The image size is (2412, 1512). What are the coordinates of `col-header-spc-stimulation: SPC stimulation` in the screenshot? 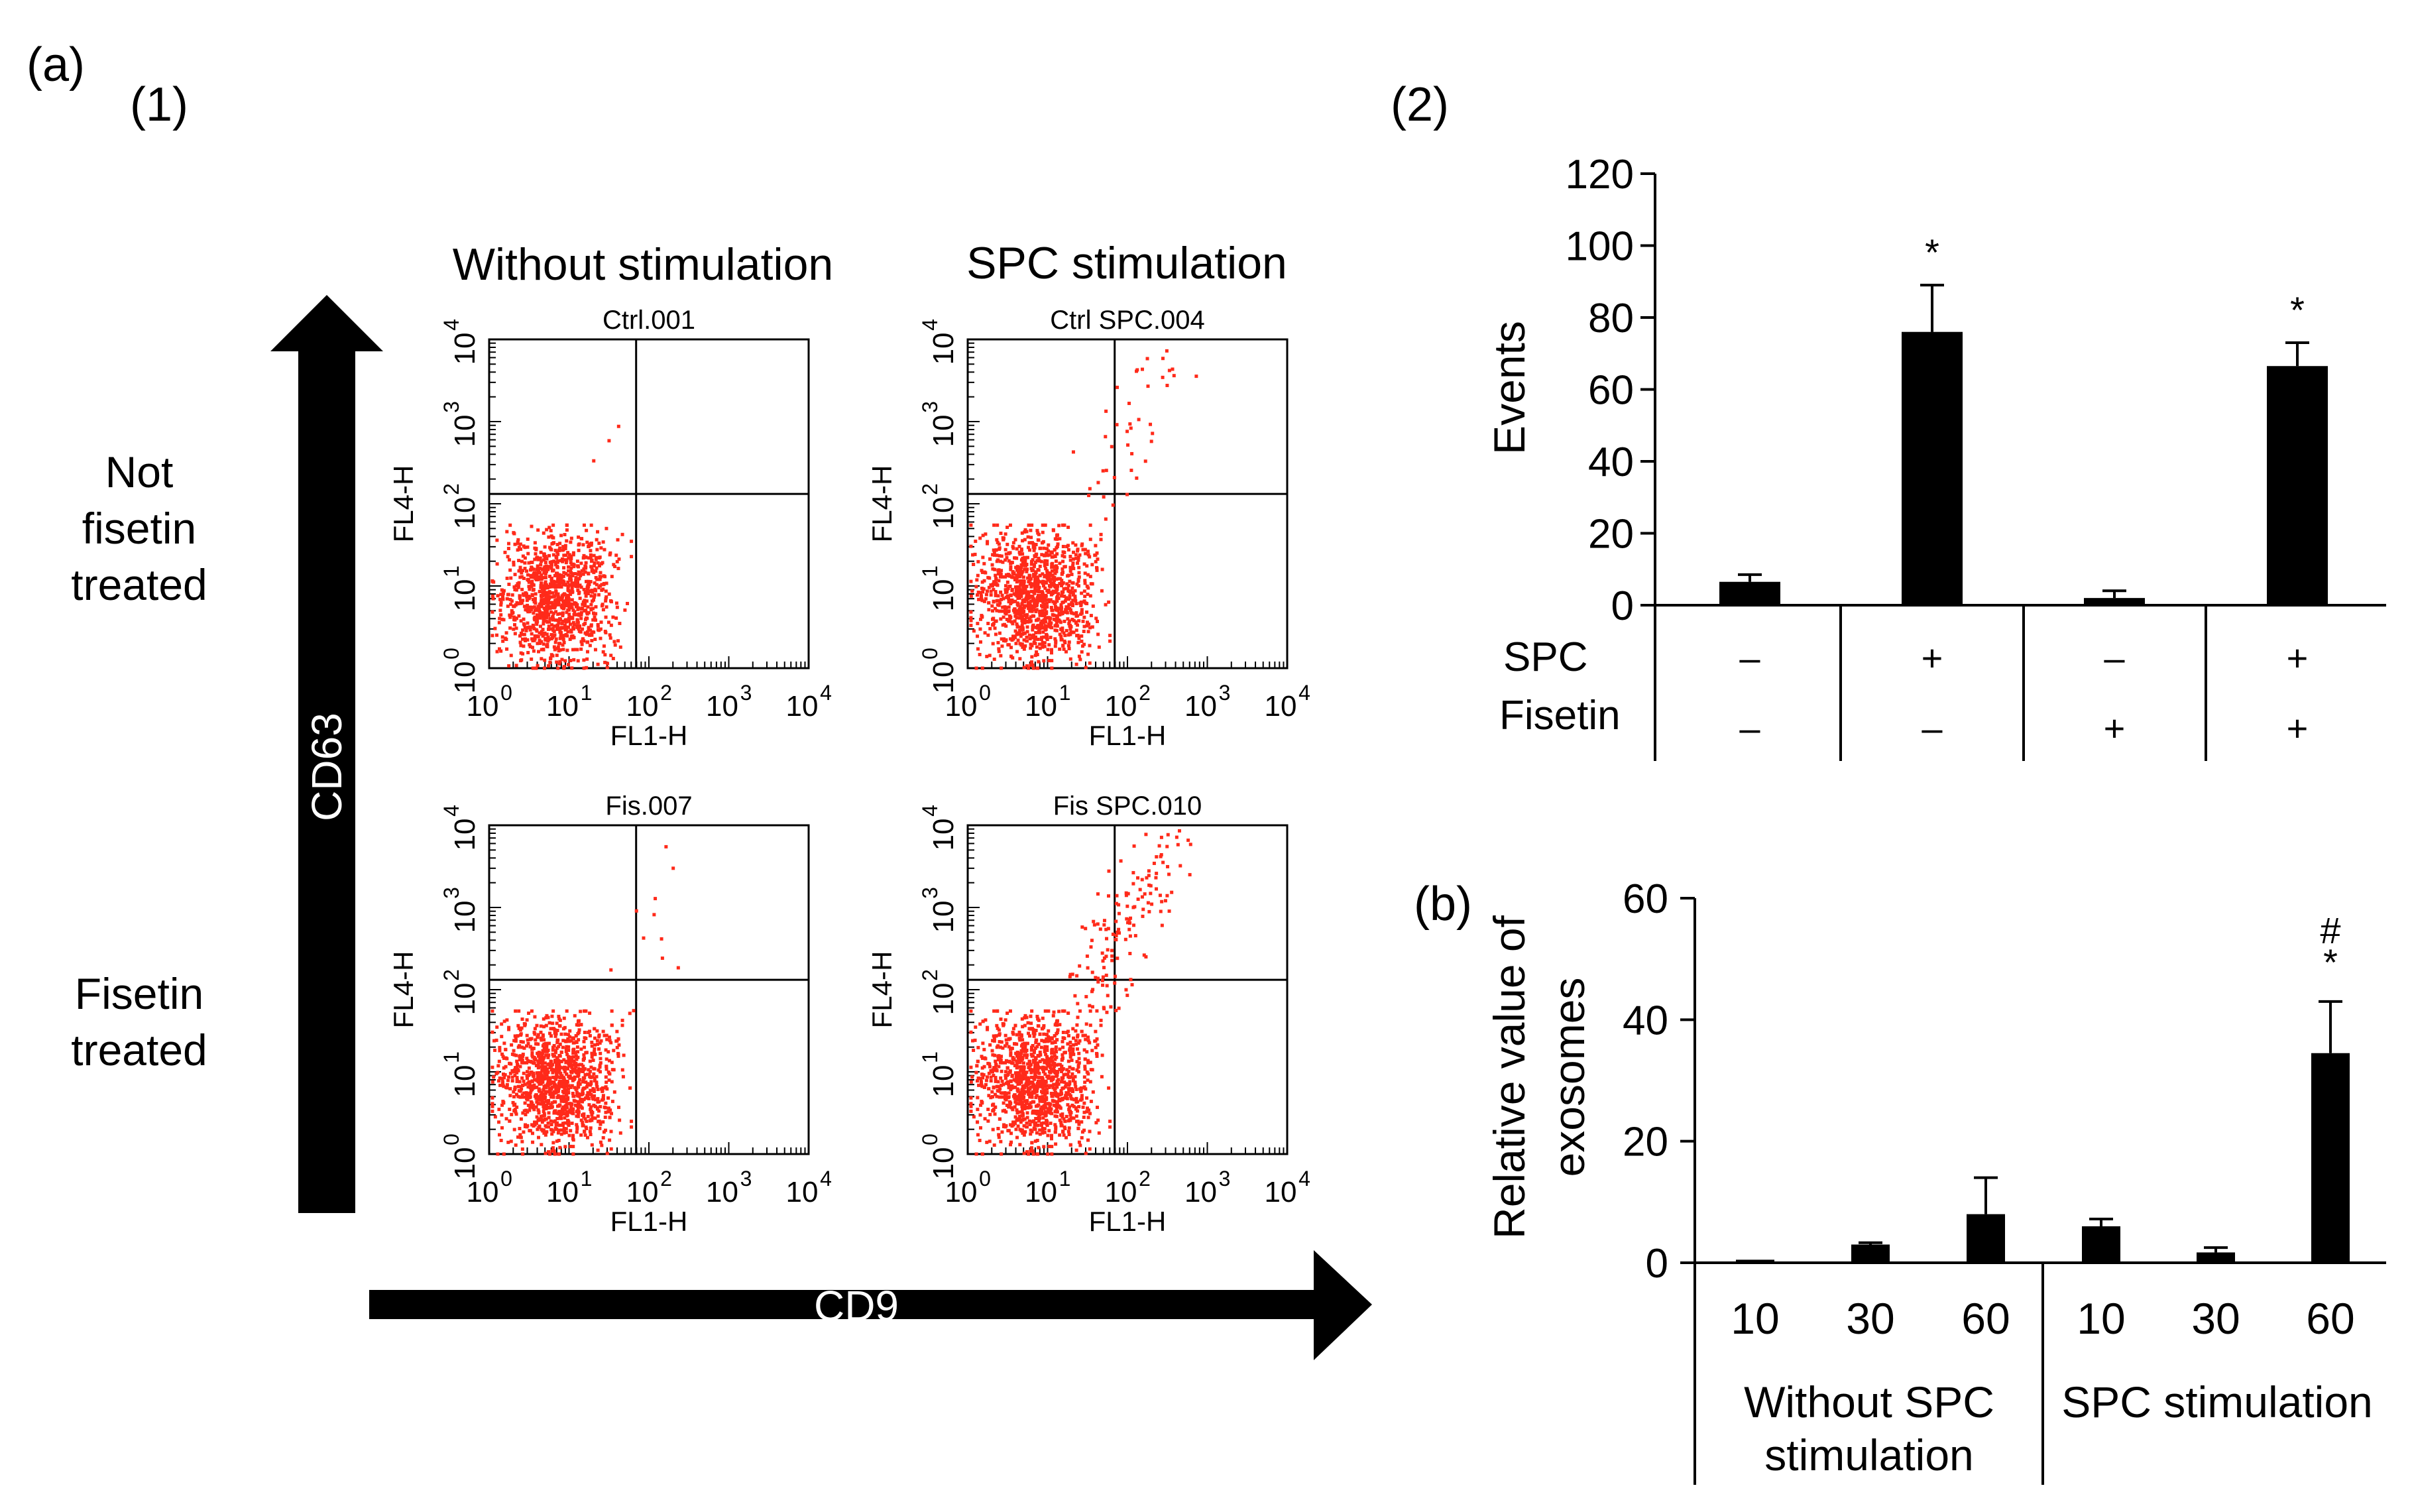 It's located at (1126, 263).